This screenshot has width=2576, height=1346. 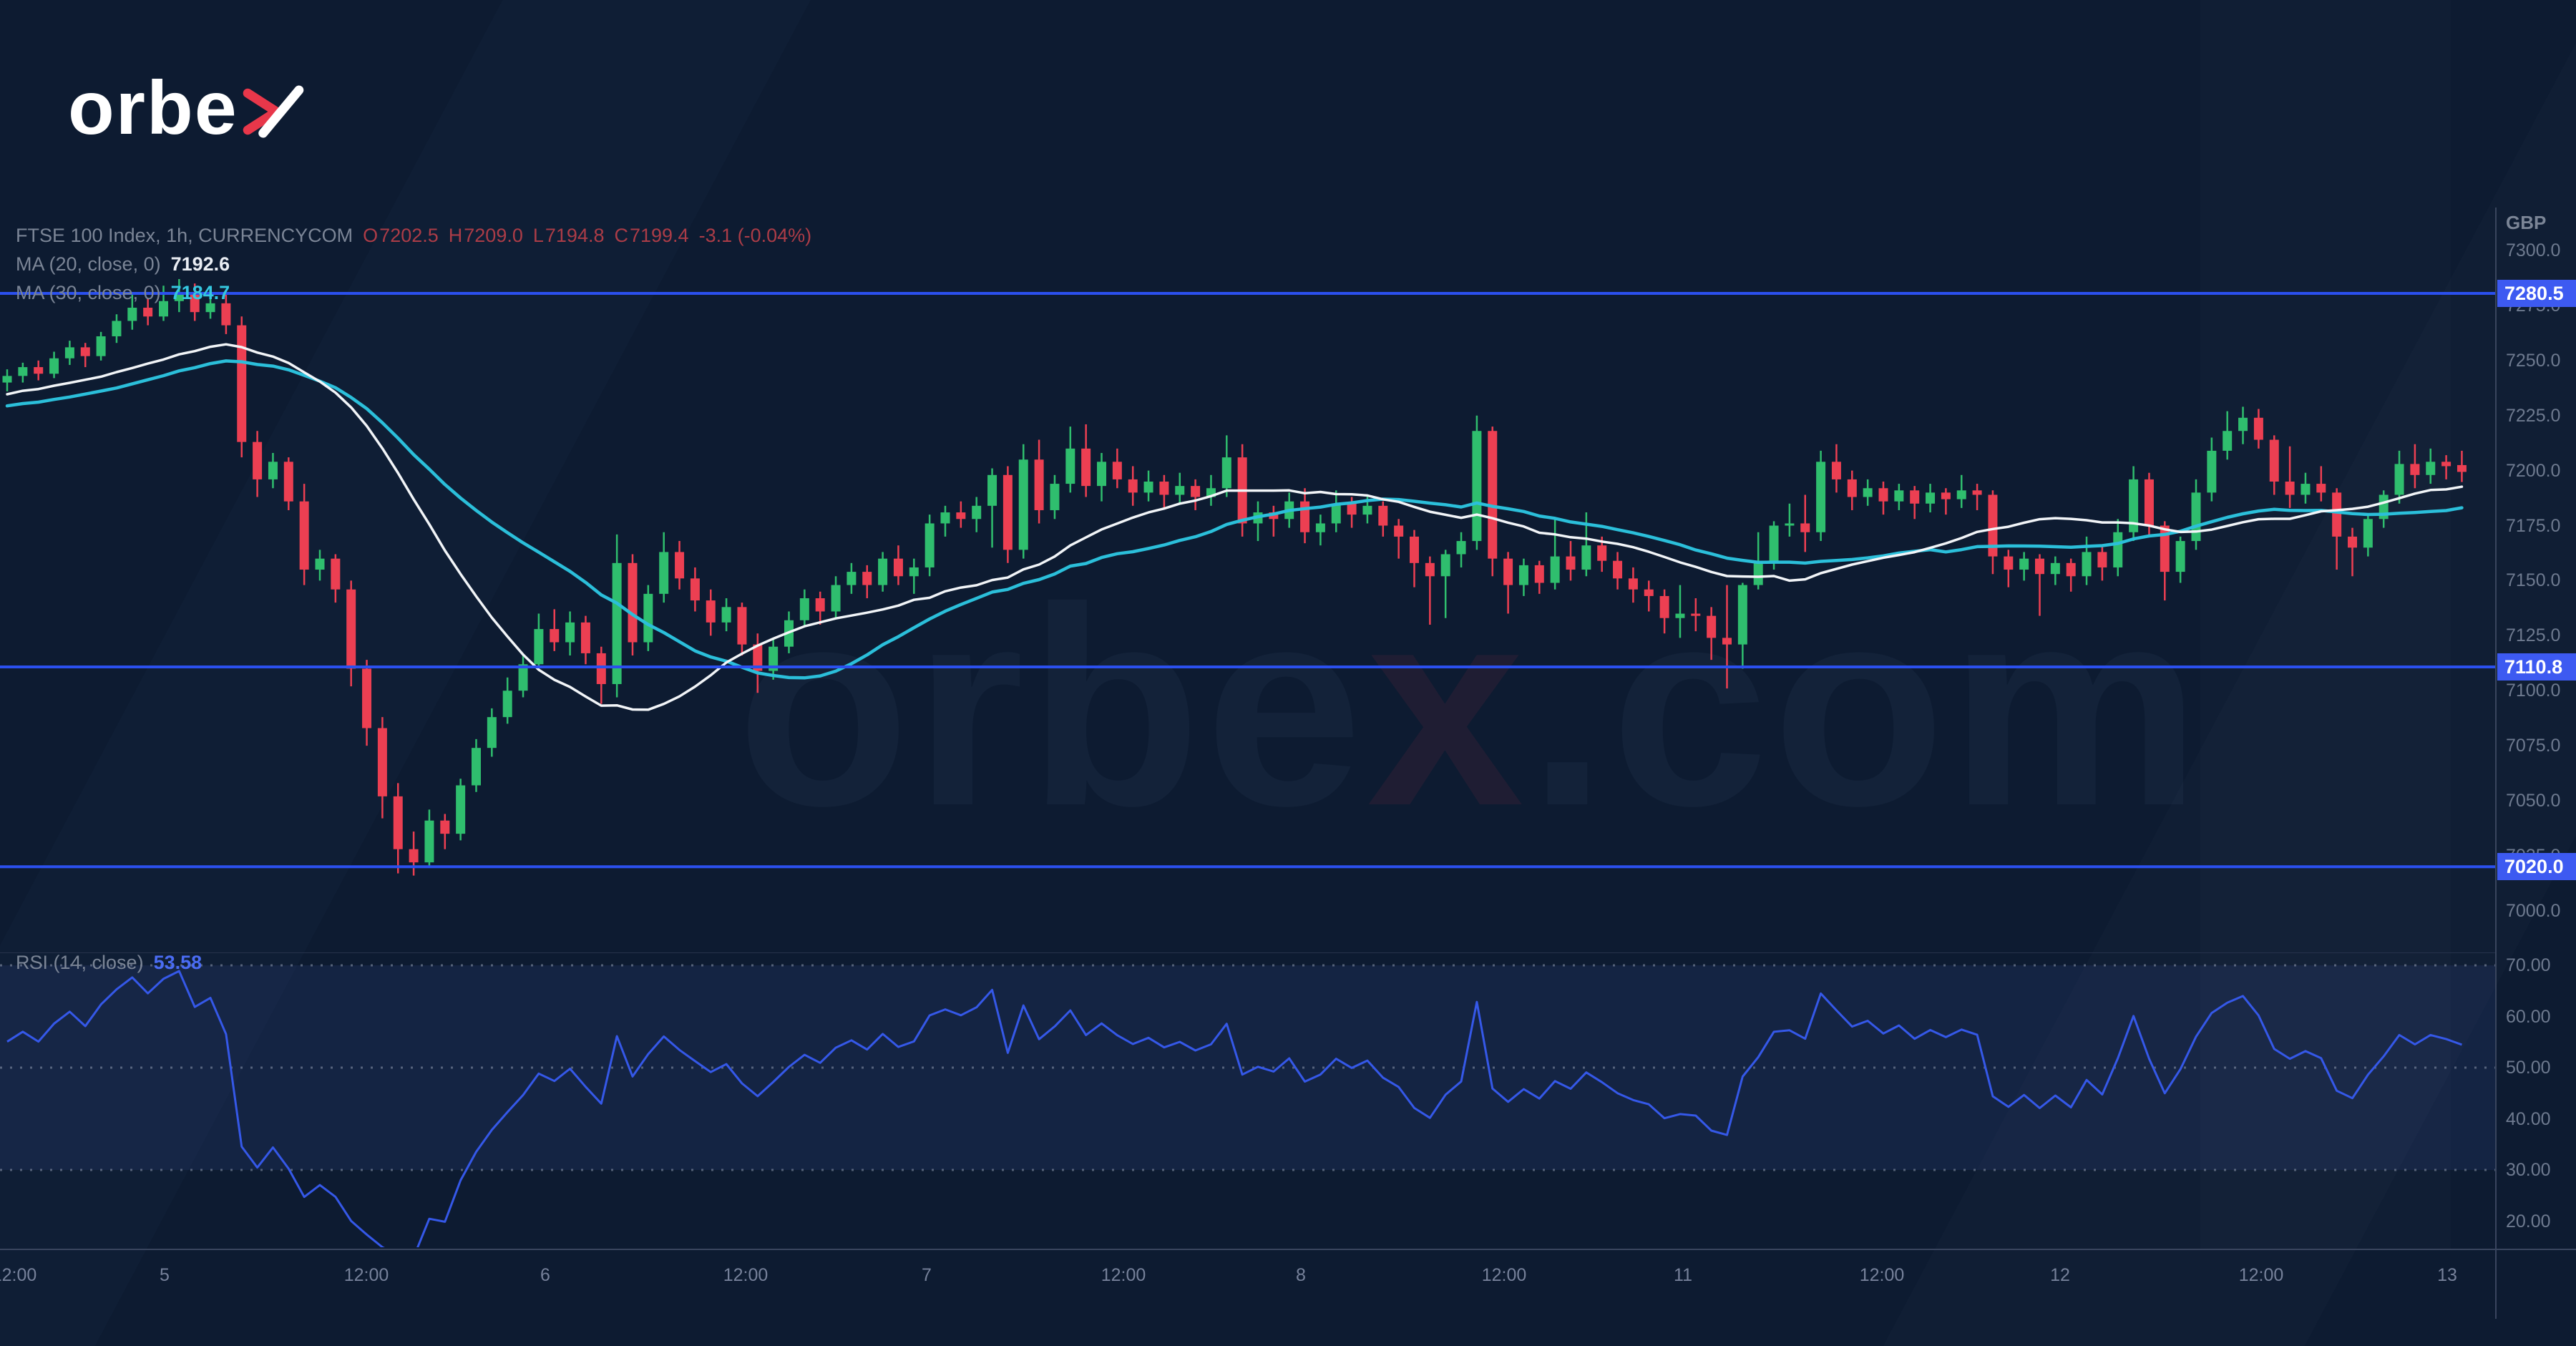 What do you see at coordinates (2536, 293) in the screenshot?
I see `price-level-badge: 7280.5` at bounding box center [2536, 293].